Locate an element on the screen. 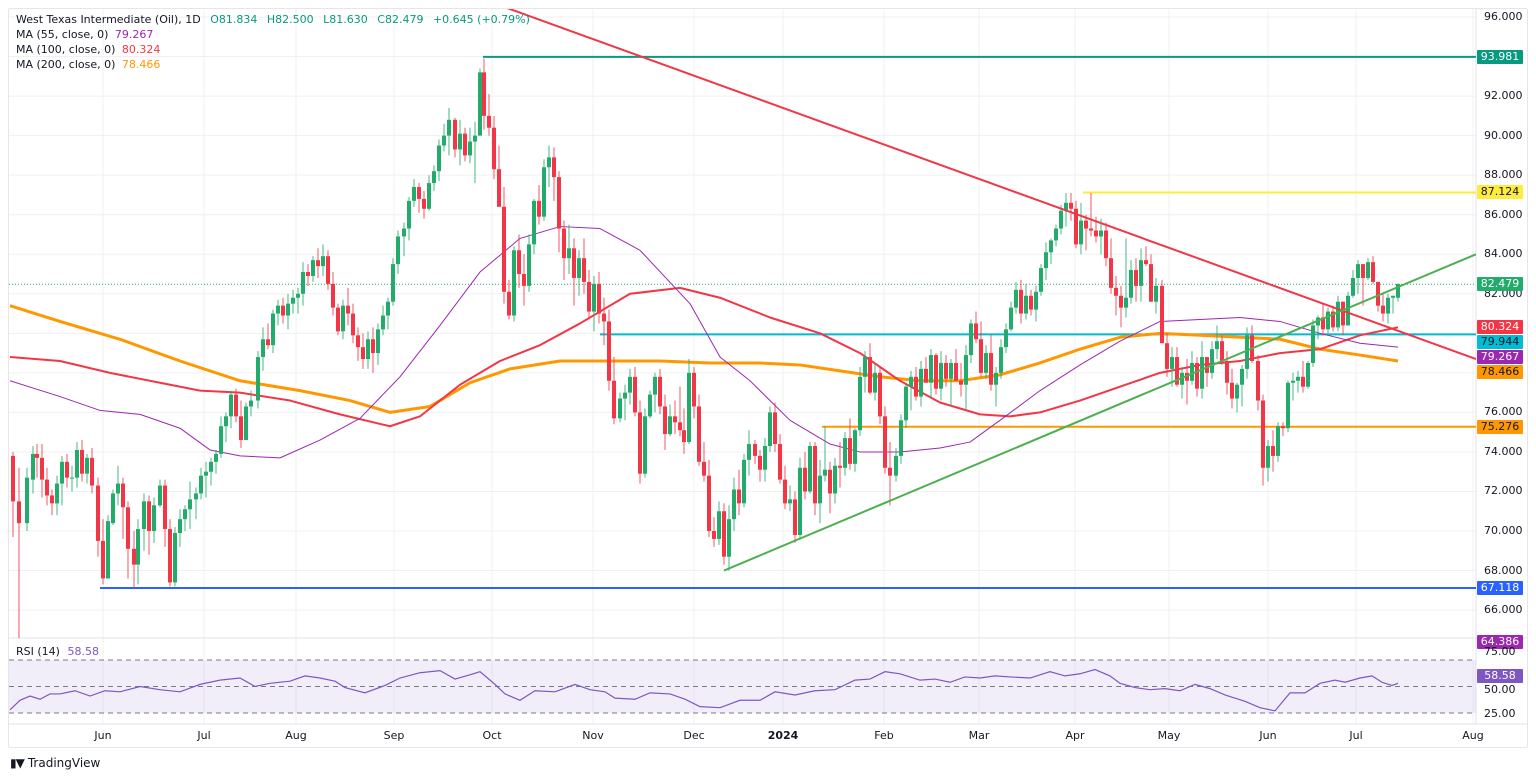 The height and width of the screenshot is (779, 1536). ma200-legend: MA (200, close, 0) 78.466 is located at coordinates (273, 64).